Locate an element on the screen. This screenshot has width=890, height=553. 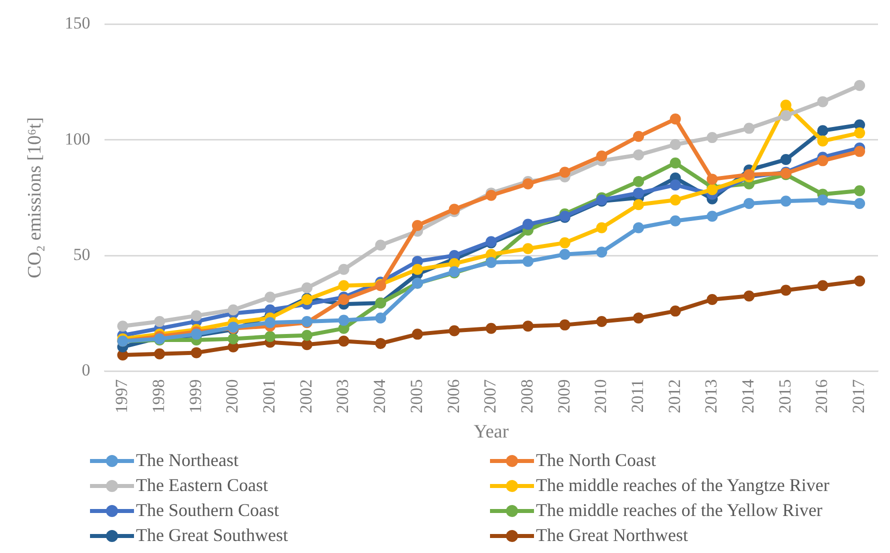
legend-label: The middle reaches of the Yangtze River is located at coordinates (683, 485).